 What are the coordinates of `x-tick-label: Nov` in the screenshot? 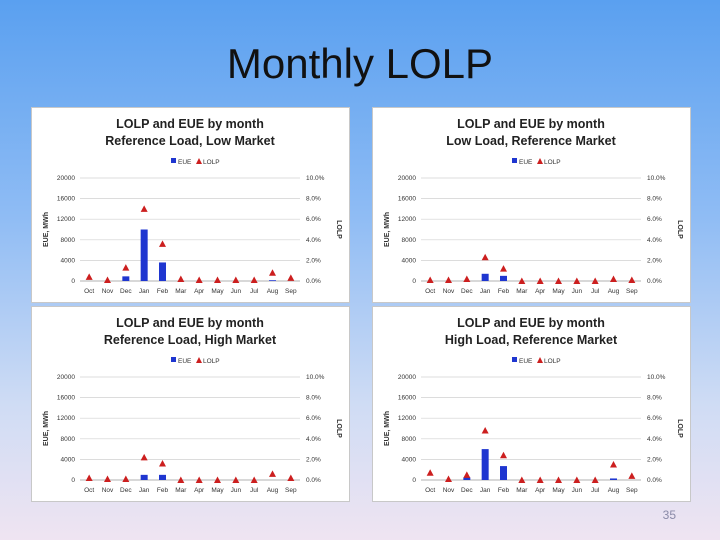 It's located at (449, 490).